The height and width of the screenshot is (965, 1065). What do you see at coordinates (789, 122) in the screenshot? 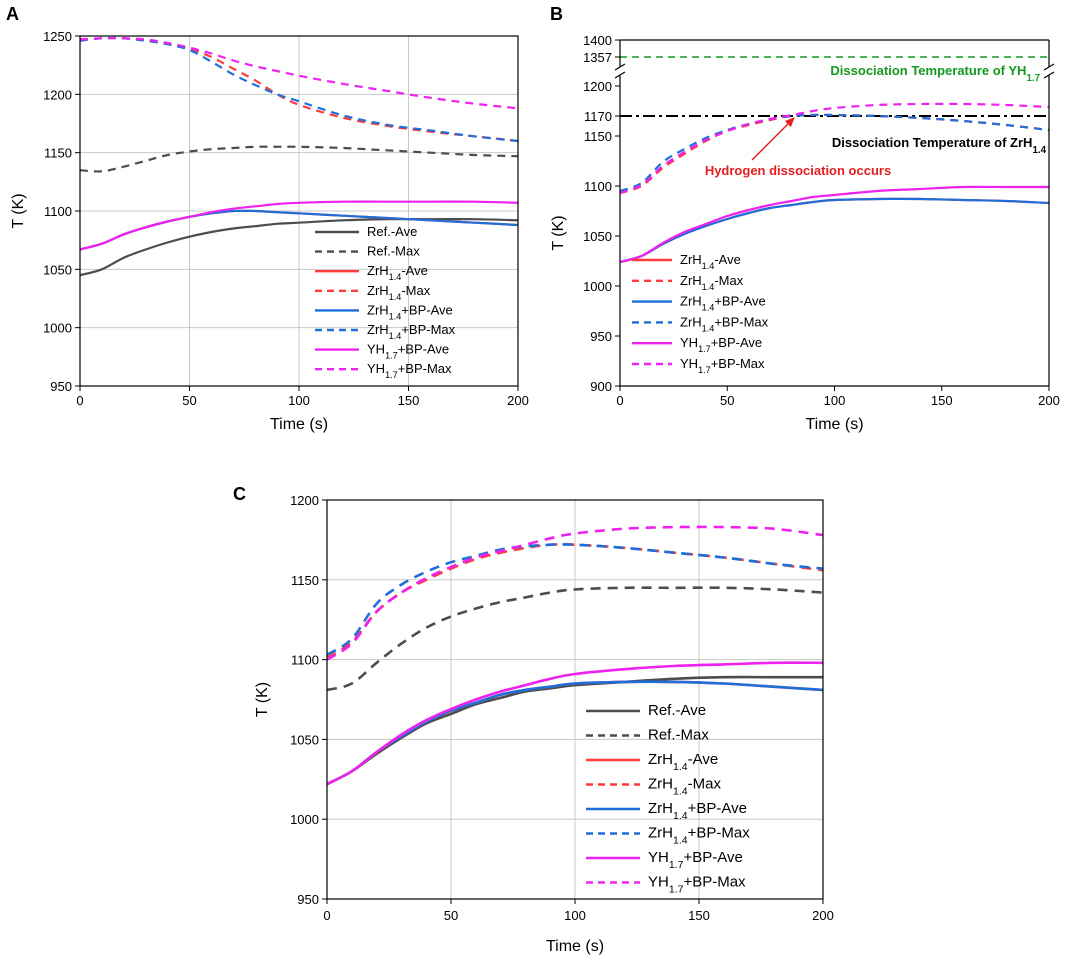
I see `annotation-arrow-head` at bounding box center [789, 122].